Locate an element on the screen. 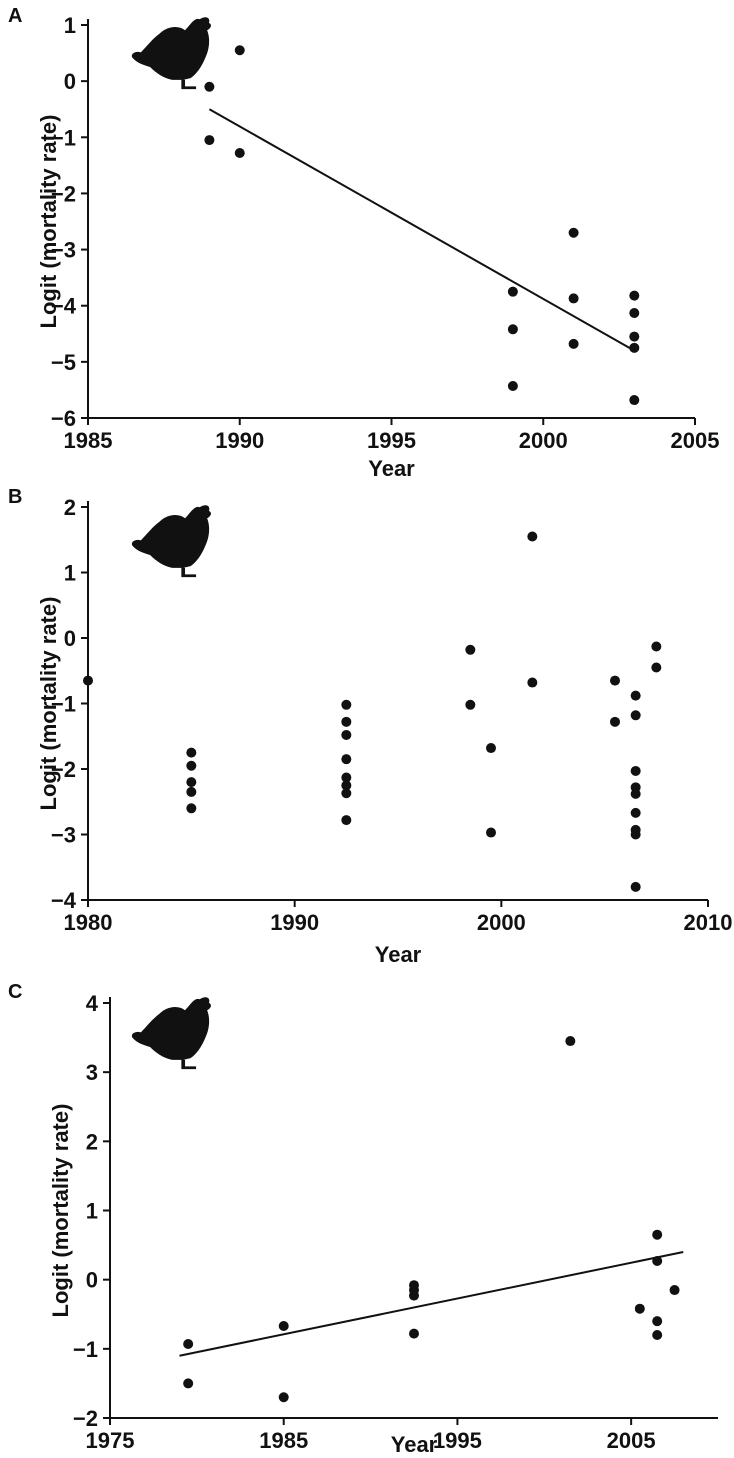  trend-line is located at coordinates (431, 1304).